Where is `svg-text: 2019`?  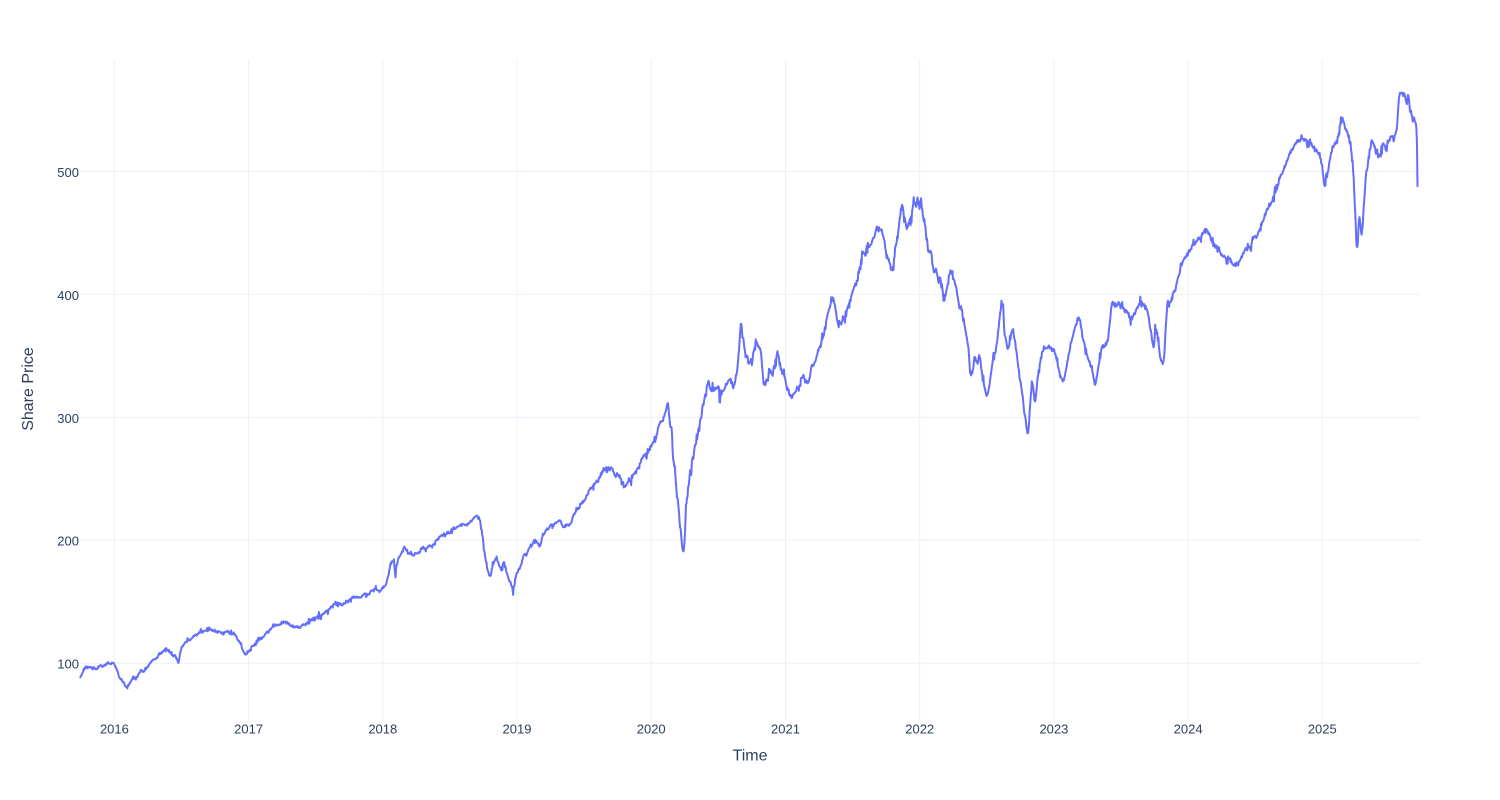
svg-text: 2019 is located at coordinates (517, 728).